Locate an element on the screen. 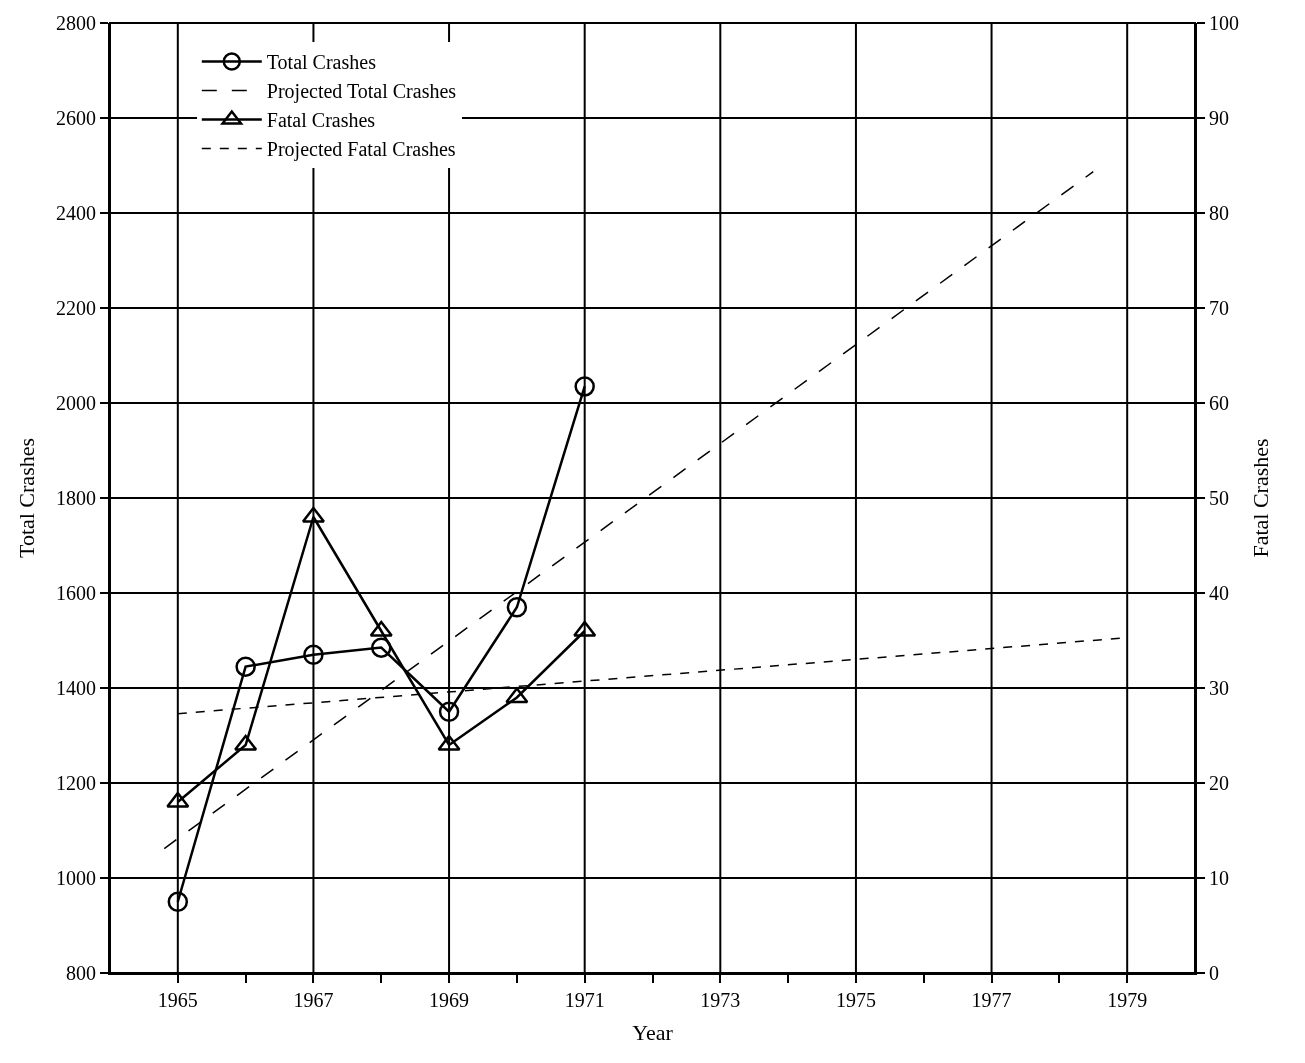  y2-tick-label: 100 is located at coordinates (1224, 23).